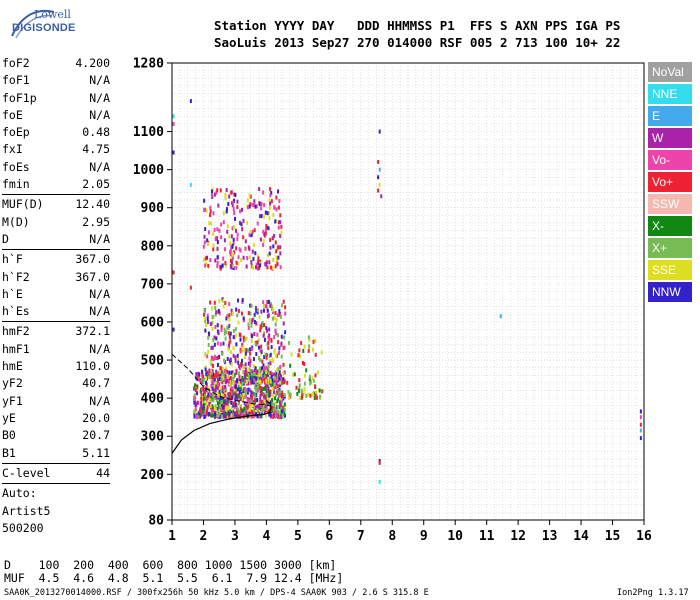 The image size is (700, 600). What do you see at coordinates (92, 259) in the screenshot?
I see `param-value: 367.0` at bounding box center [92, 259].